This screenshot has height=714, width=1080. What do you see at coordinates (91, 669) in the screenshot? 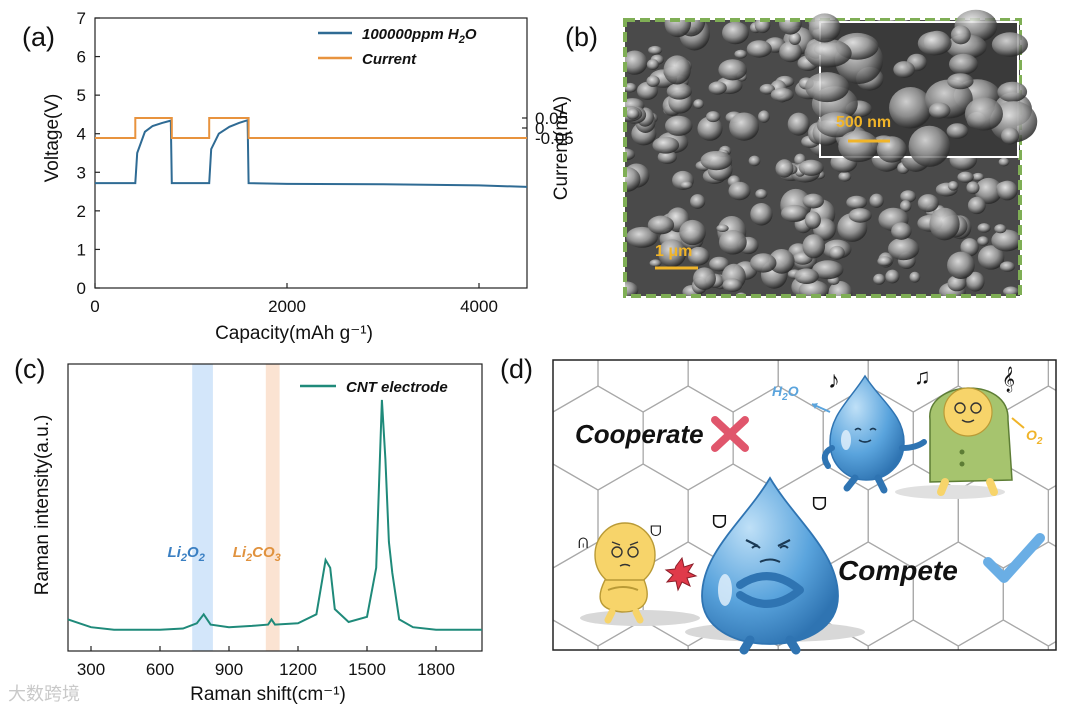
I see `x-tick-label: 300` at bounding box center [91, 669].